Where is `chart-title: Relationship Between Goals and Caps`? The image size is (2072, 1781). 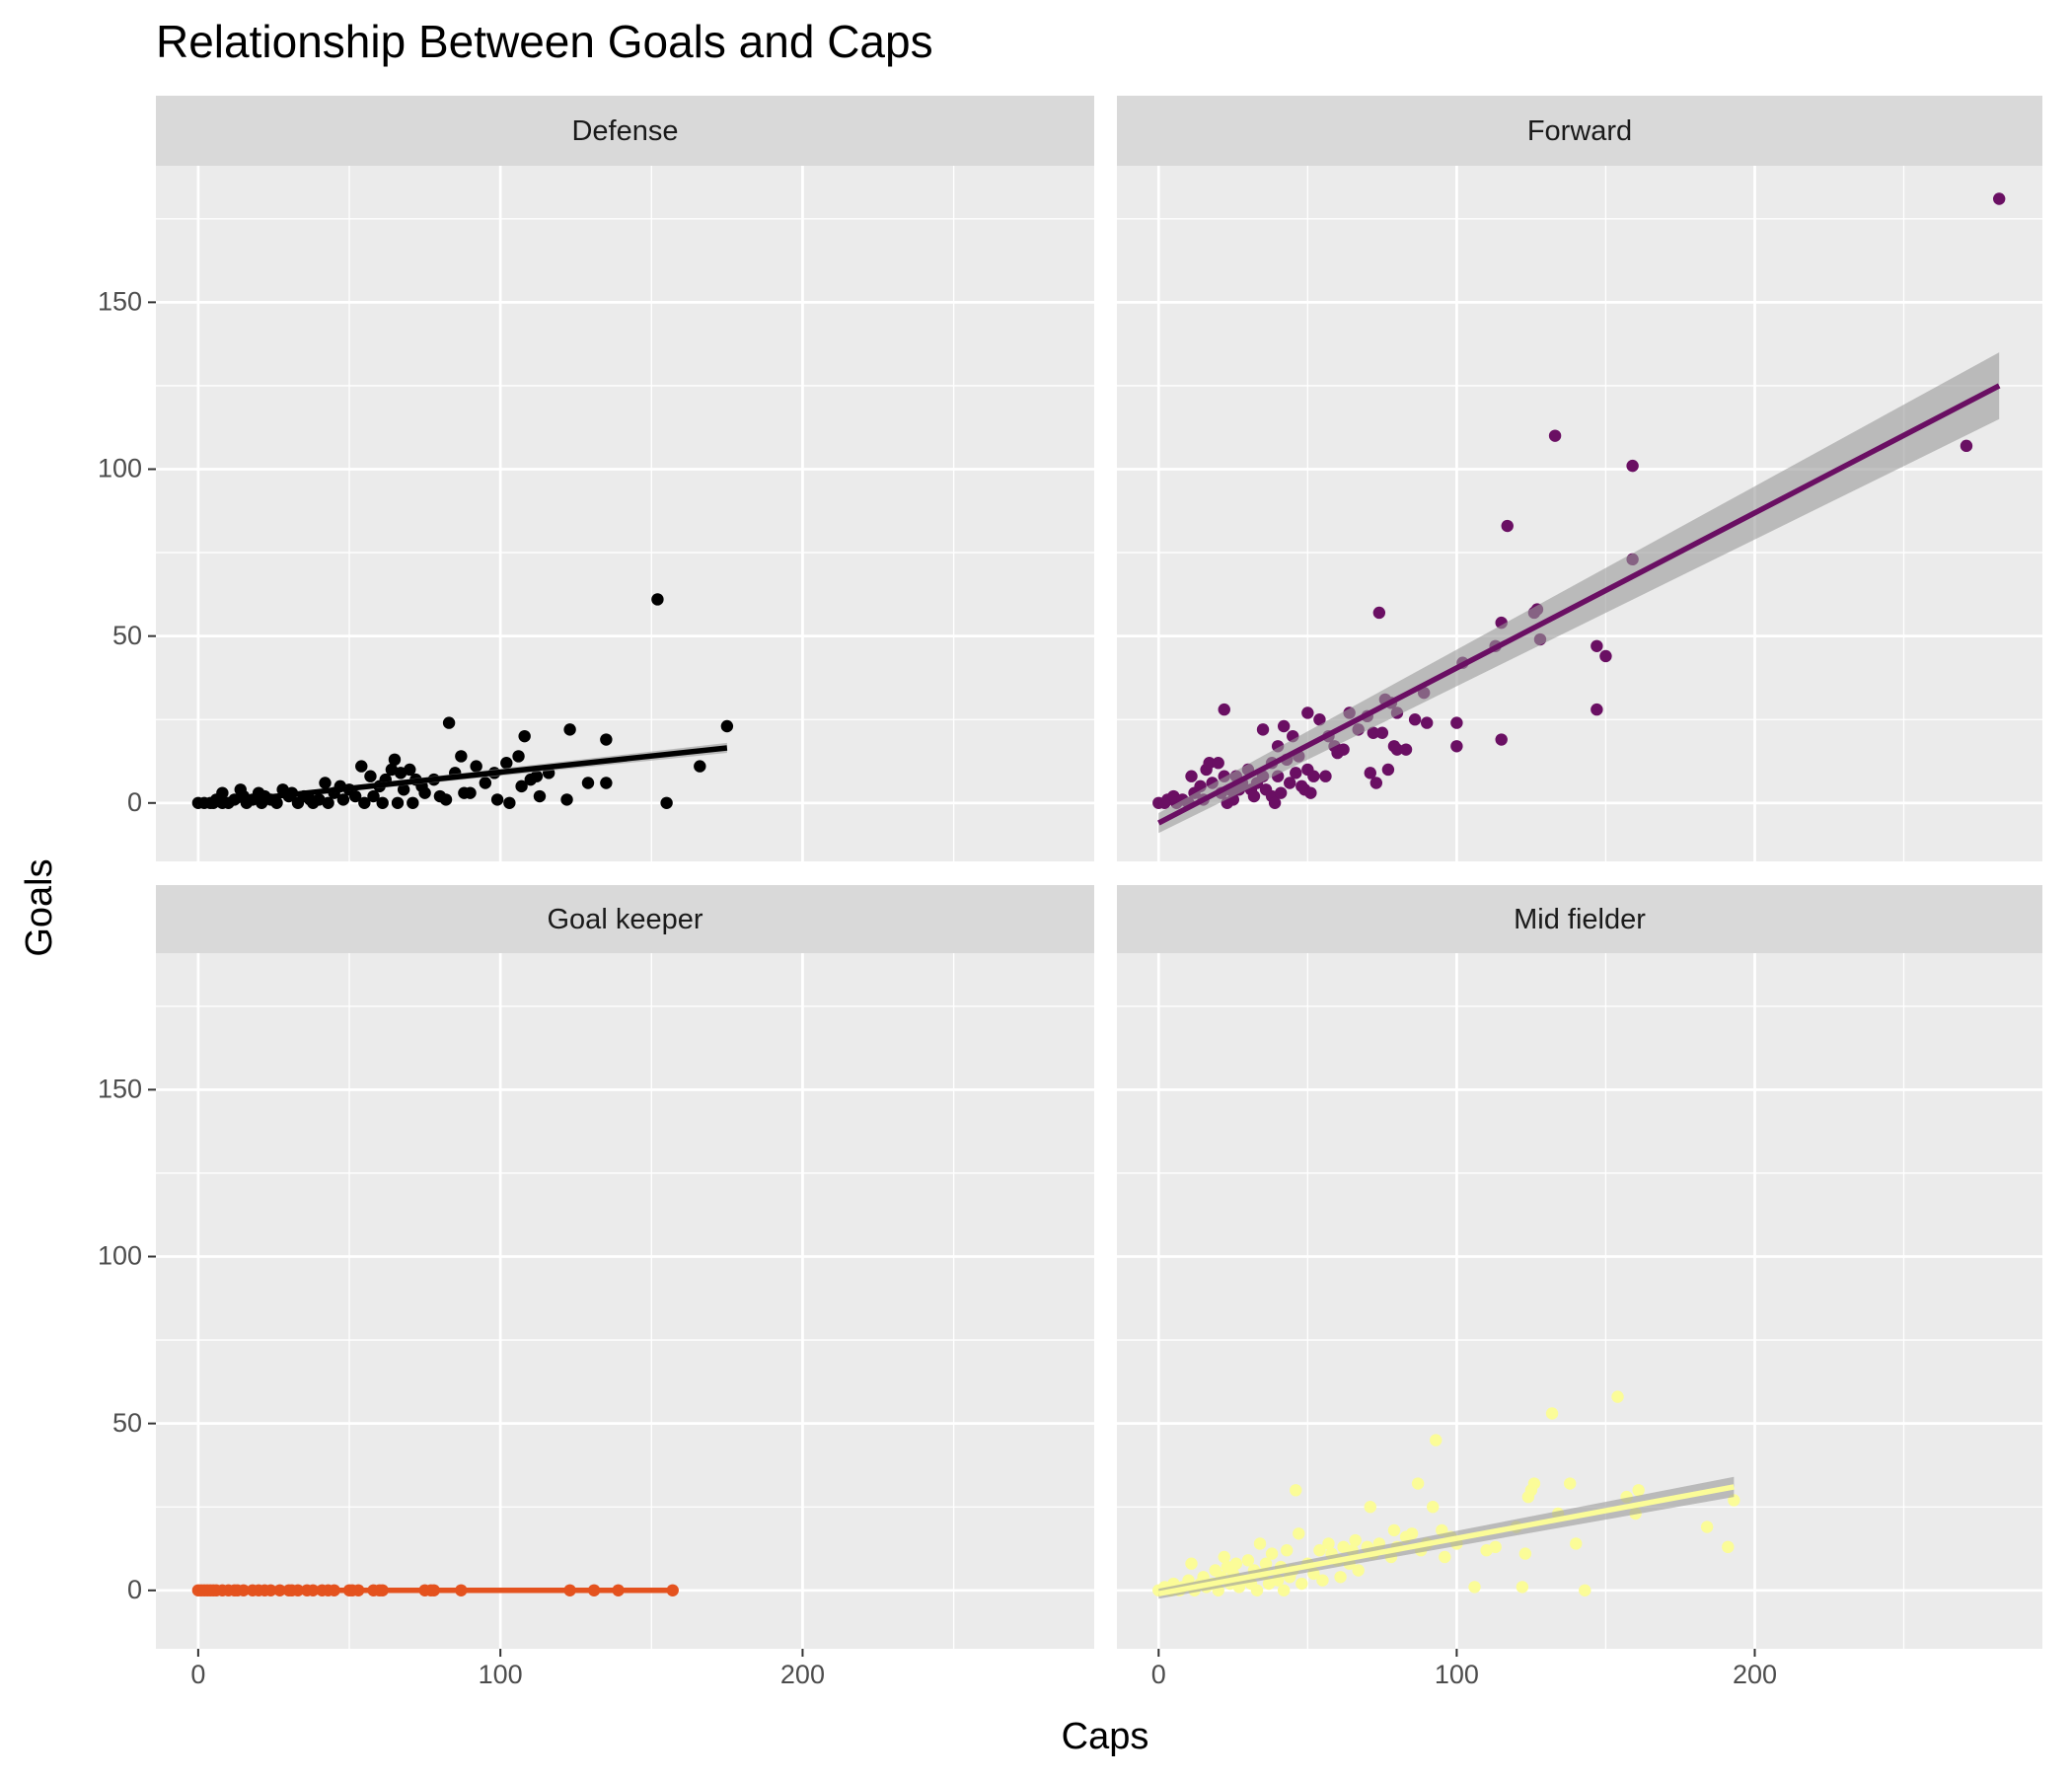 chart-title: Relationship Between Goals and Caps is located at coordinates (544, 41).